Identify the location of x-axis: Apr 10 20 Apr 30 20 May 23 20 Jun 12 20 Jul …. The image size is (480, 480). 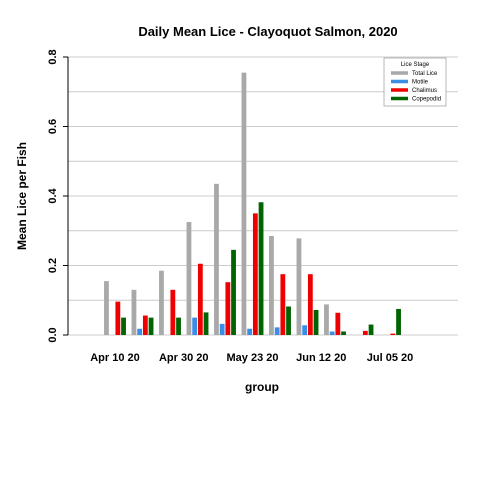
(251, 358).